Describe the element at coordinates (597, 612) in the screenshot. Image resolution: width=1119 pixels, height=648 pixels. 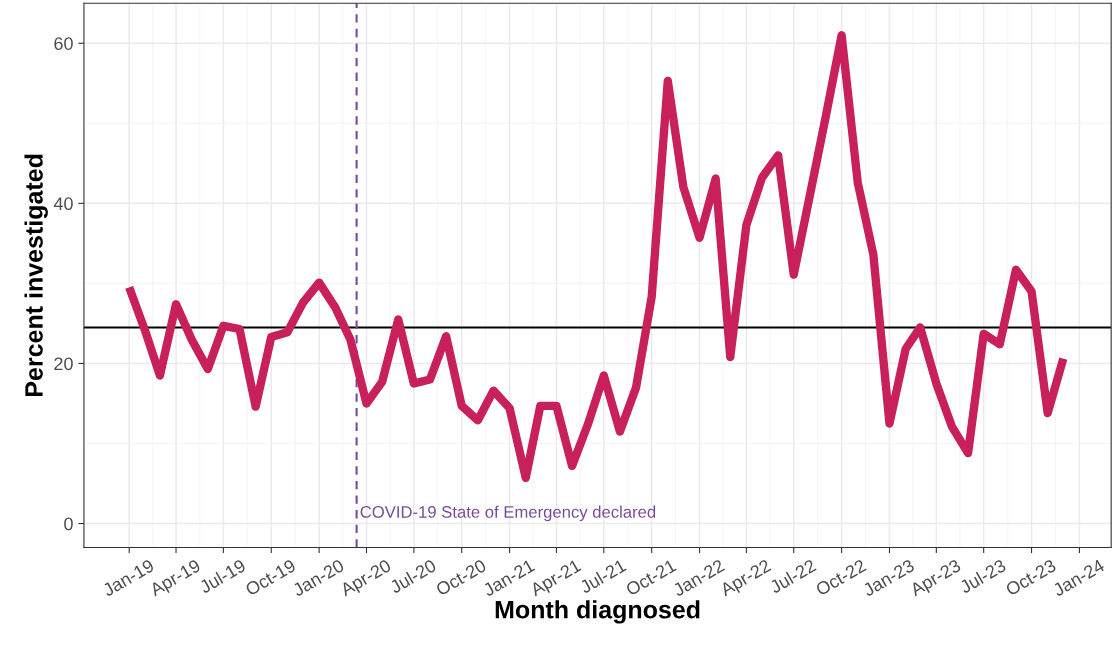
I see `x-axis-title: Month diagnosed` at that location.